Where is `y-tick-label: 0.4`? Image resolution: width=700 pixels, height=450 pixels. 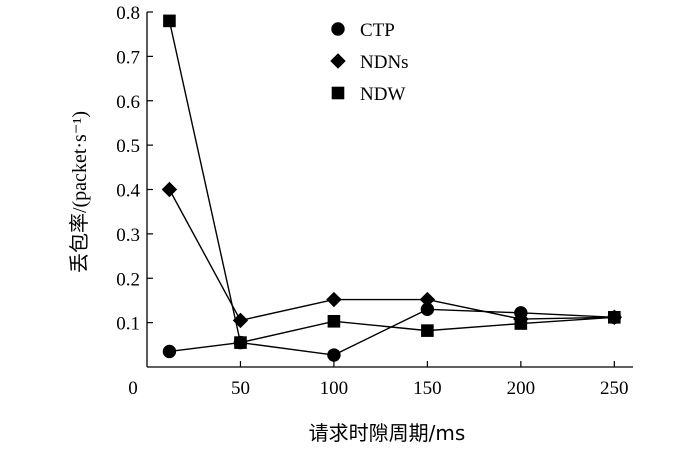 y-tick-label: 0.4 is located at coordinates (128, 191).